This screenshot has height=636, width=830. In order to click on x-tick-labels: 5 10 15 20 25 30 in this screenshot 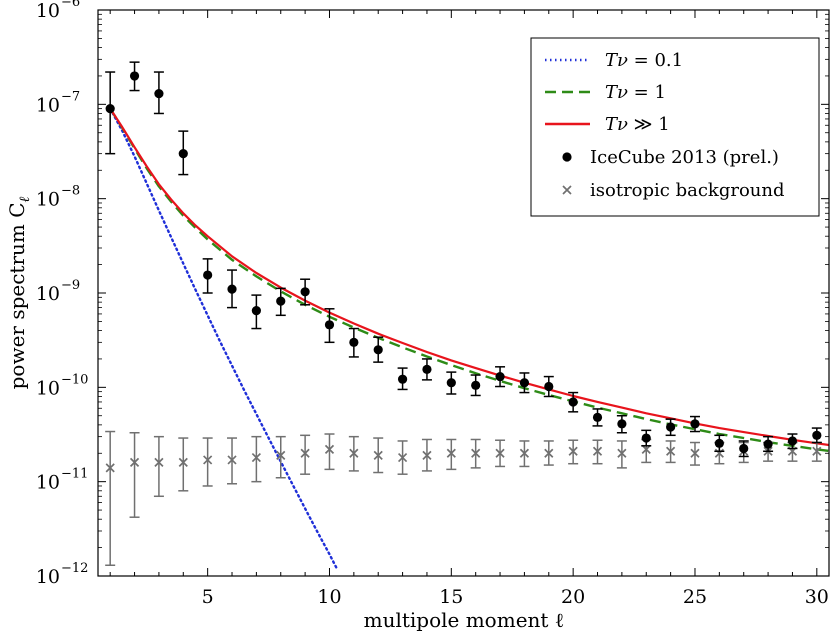, I will do `click(515, 597)`.